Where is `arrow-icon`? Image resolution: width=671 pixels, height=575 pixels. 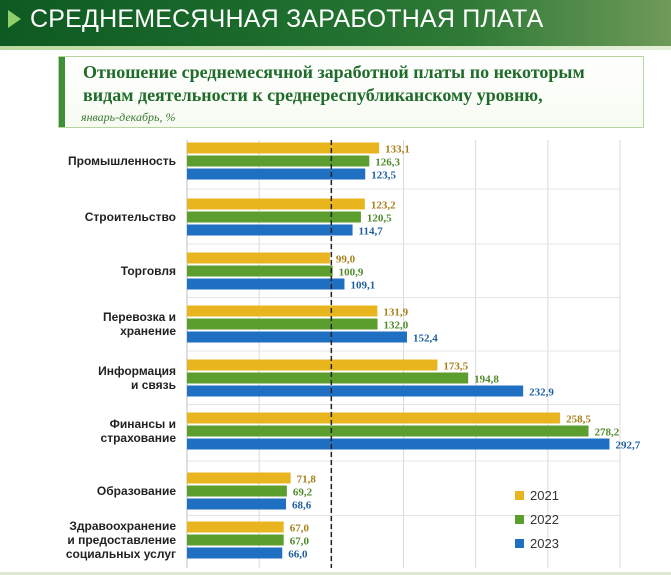 arrow-icon is located at coordinates (14, 19).